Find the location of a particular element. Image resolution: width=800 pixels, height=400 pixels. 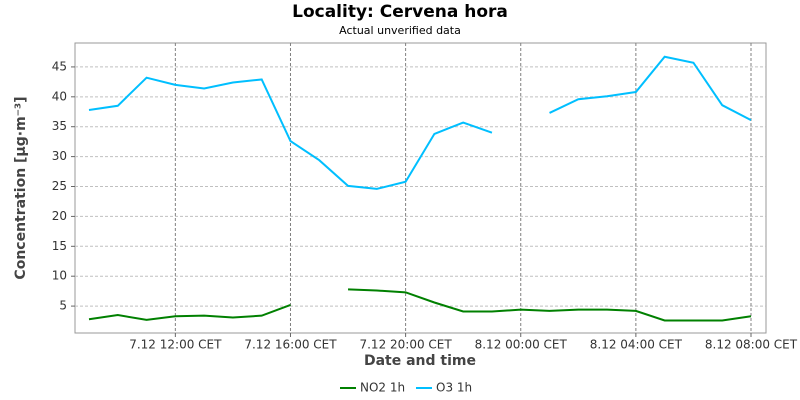

chart-title: Locality: Cervena hora is located at coordinates (400, 12).